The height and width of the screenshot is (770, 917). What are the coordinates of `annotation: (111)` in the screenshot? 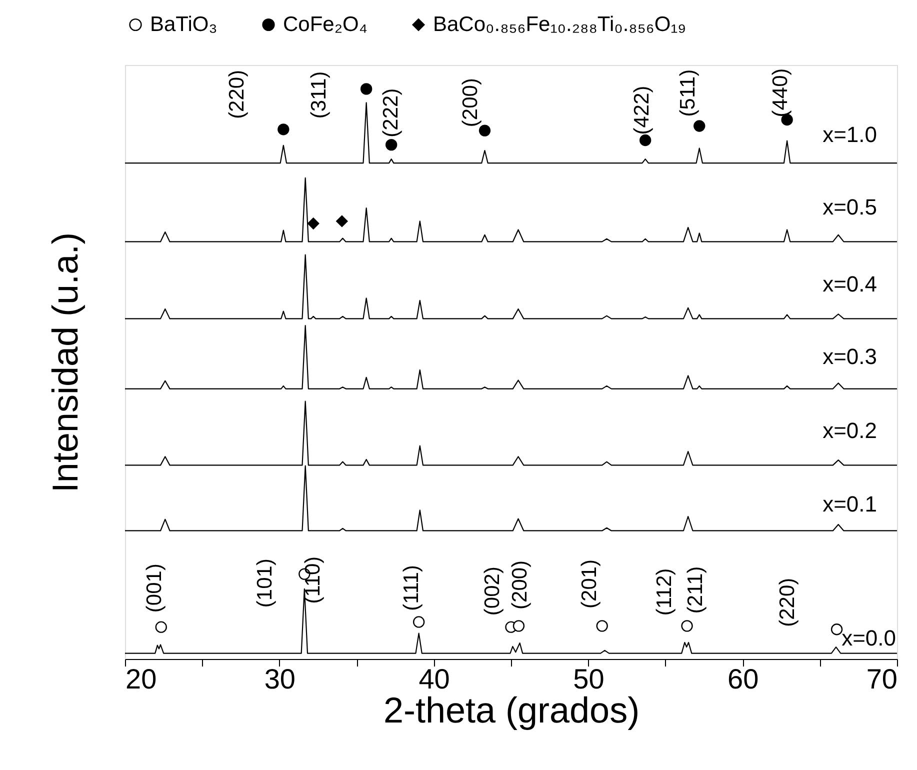 It's located at (411, 587).